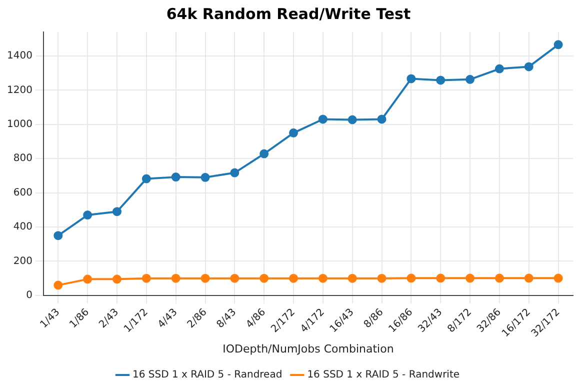 Image resolution: width=585 pixels, height=390 pixels. I want to click on y-tick-label: 1400, so click(19, 56).